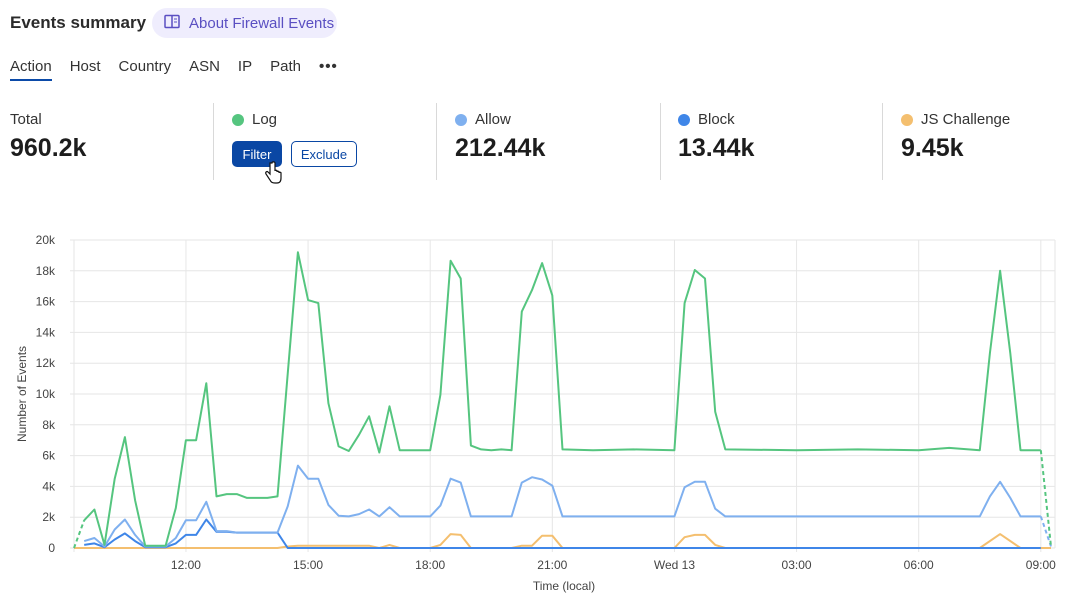 This screenshot has width=1068, height=598. Describe the element at coordinates (145, 66) in the screenshot. I see `tab-country: Country` at that location.